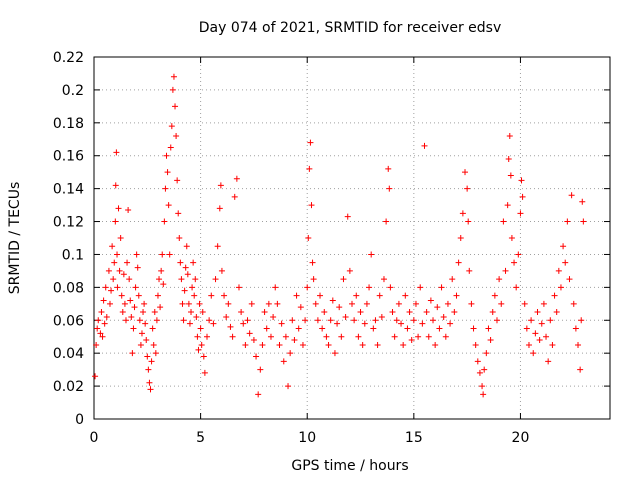 The height and width of the screenshot is (480, 640). What do you see at coordinates (68, 58) in the screenshot?
I see `y-tick-label: 0.22` at bounding box center [68, 58].